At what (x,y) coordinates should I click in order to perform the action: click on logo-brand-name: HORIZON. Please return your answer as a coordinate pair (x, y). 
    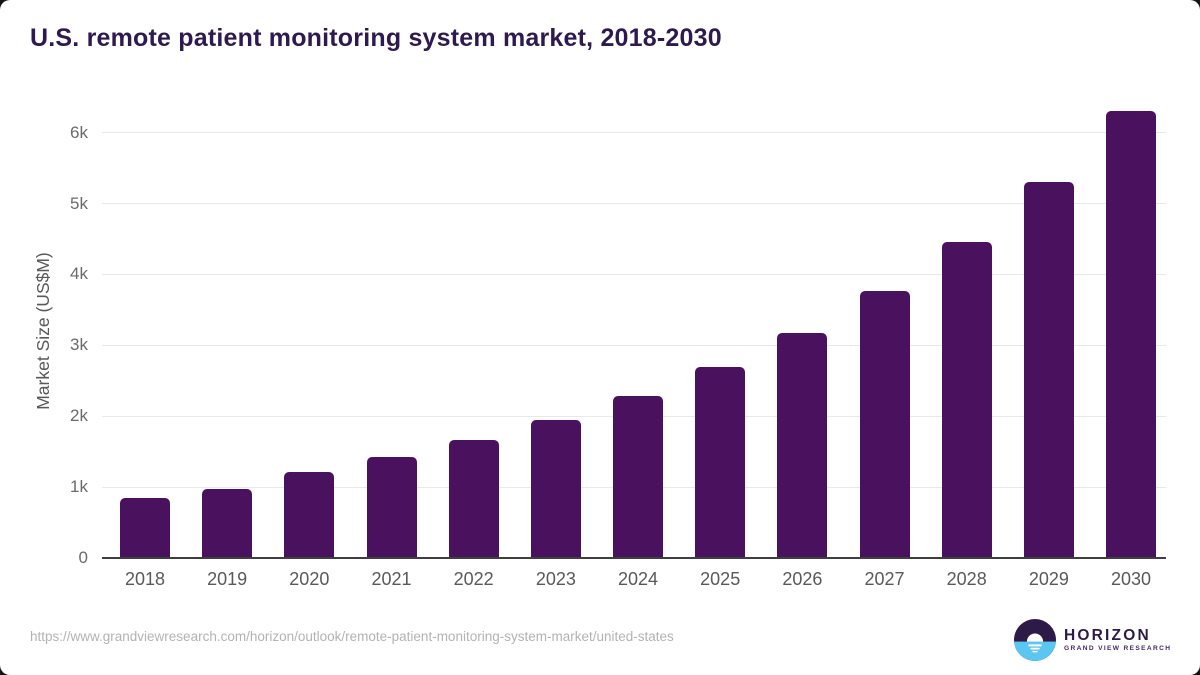
    Looking at the image, I should click on (1107, 635).